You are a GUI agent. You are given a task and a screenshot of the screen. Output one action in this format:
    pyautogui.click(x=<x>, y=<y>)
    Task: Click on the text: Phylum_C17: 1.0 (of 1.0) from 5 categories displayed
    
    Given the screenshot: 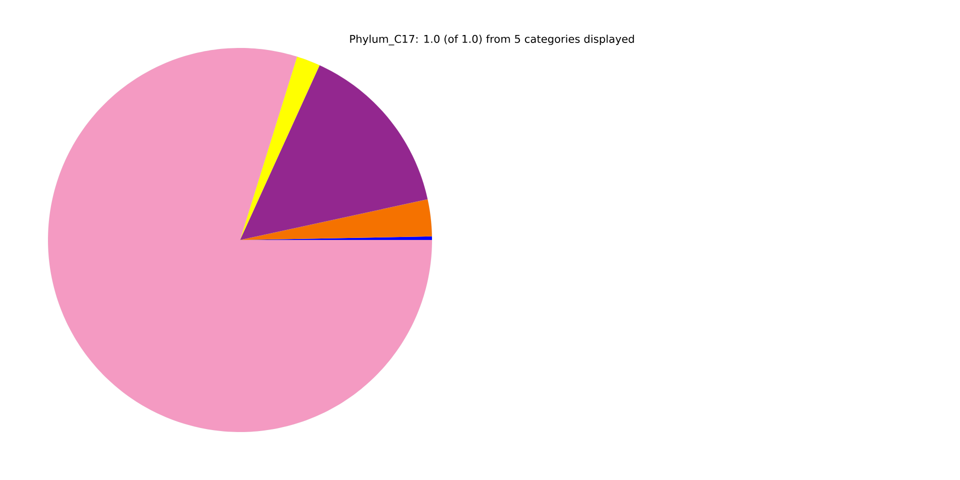 What is the action you would take?
    pyautogui.click(x=492, y=40)
    